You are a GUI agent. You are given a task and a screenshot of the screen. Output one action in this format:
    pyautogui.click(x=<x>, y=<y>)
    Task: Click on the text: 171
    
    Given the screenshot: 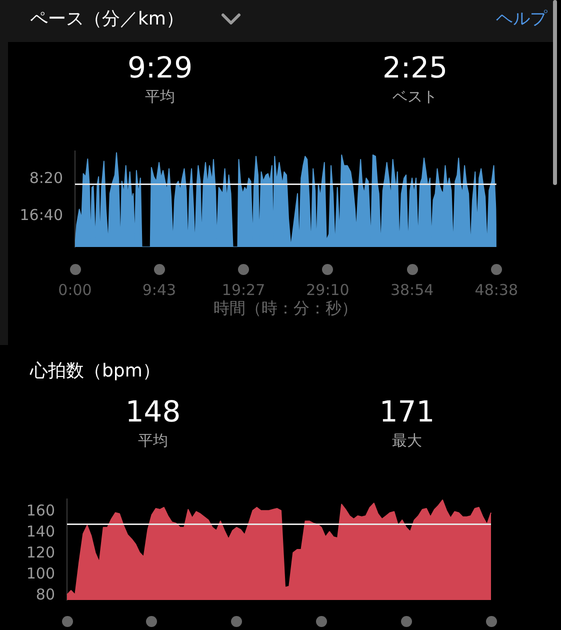 What is the action you would take?
    pyautogui.click(x=407, y=411)
    